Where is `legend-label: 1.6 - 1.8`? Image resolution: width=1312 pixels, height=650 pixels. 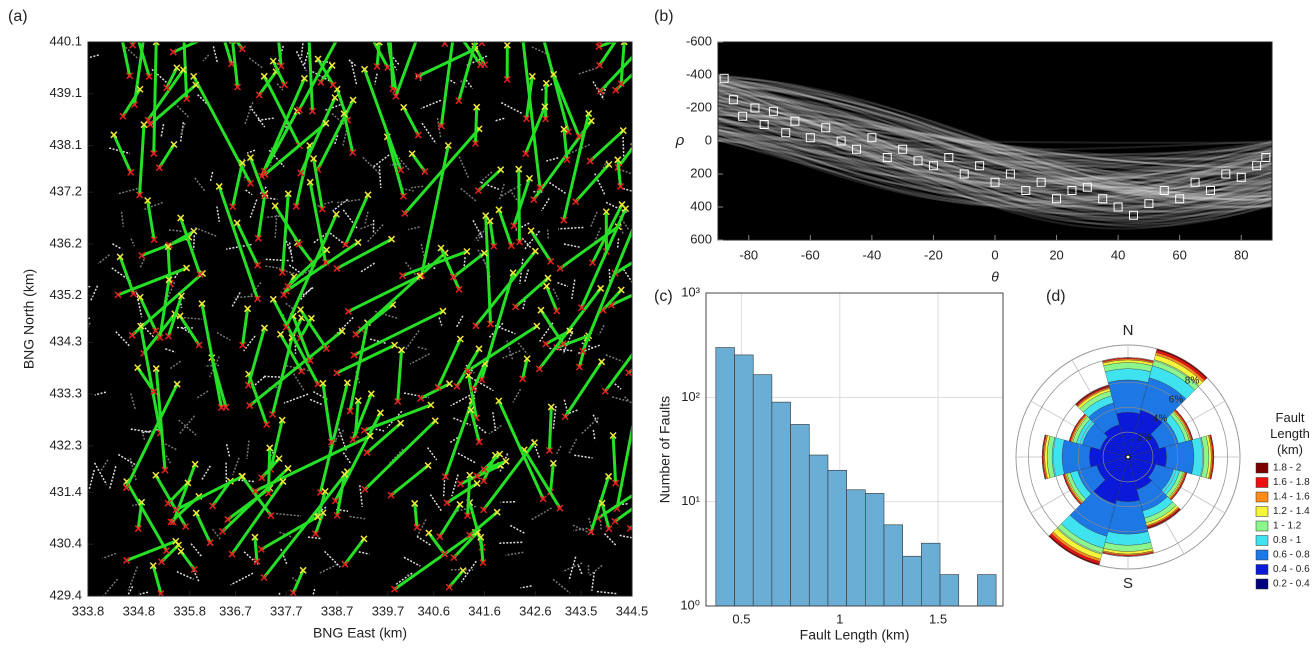 legend-label: 1.6 - 1.8 is located at coordinates (1291, 482).